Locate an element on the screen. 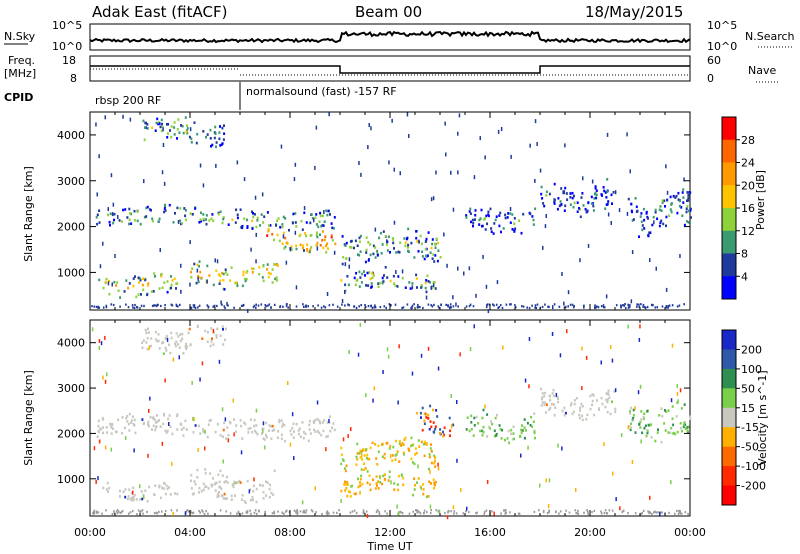 The width and height of the screenshot is (800, 554). colorbar-tick-label: 8 is located at coordinates (744, 254).